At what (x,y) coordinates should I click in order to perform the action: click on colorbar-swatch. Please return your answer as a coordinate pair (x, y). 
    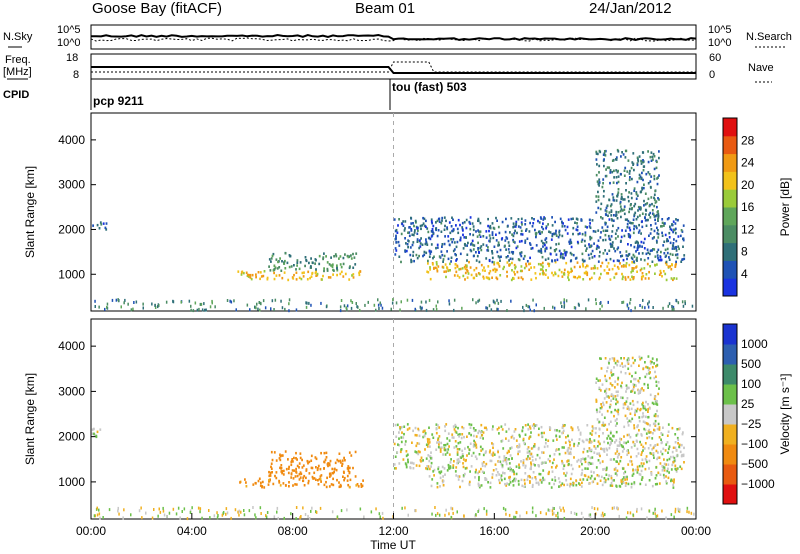
    Looking at the image, I should click on (730, 474).